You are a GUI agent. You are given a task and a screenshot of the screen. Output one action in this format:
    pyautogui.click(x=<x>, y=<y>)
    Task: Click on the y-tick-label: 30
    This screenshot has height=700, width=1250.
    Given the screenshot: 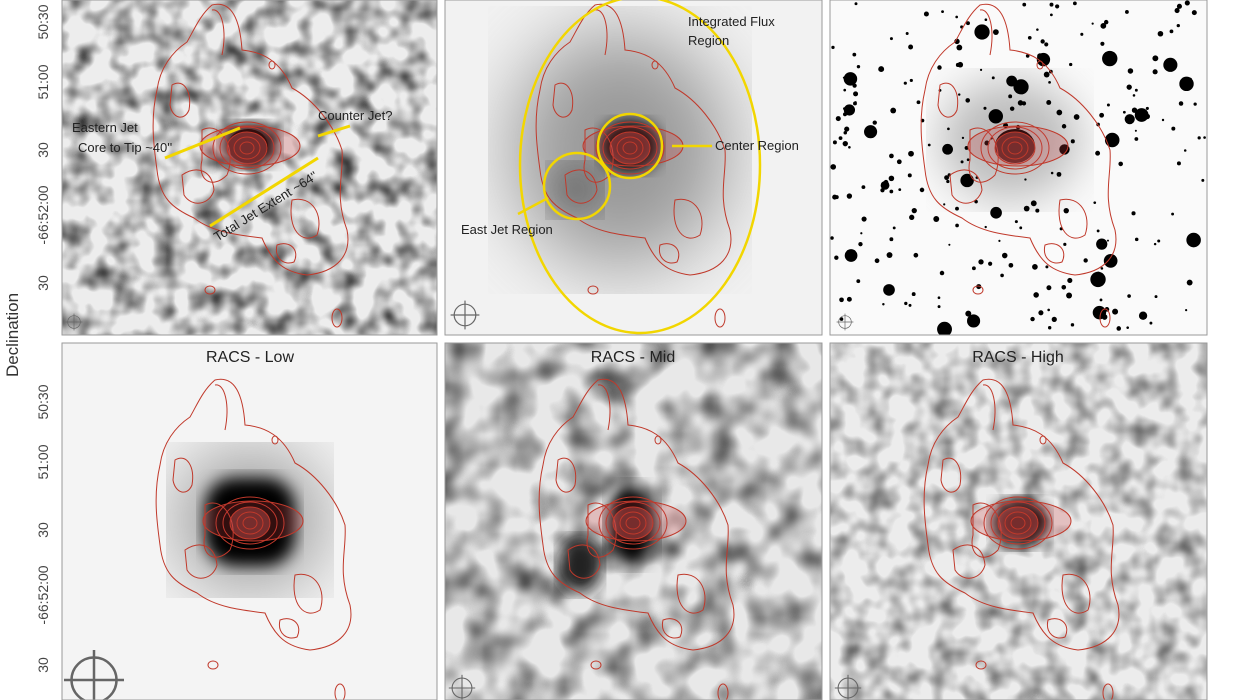 What is the action you would take?
    pyautogui.click(x=43, y=150)
    